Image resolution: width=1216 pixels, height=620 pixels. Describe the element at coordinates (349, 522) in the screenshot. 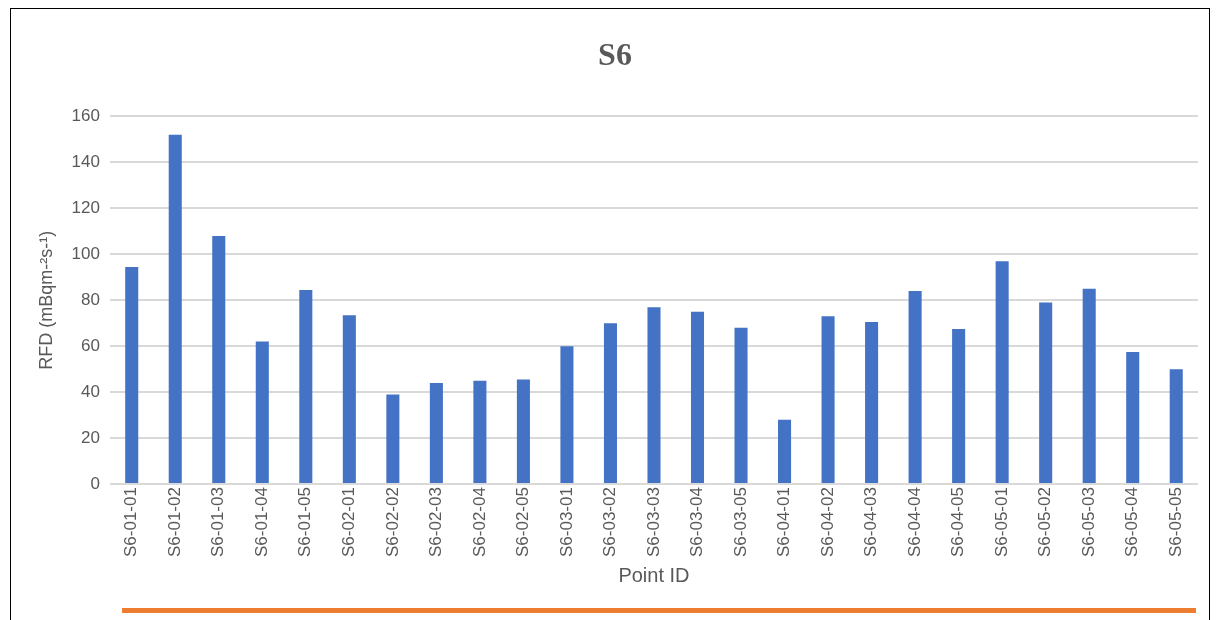

I see `x-tick-label: S6-02-01` at that location.